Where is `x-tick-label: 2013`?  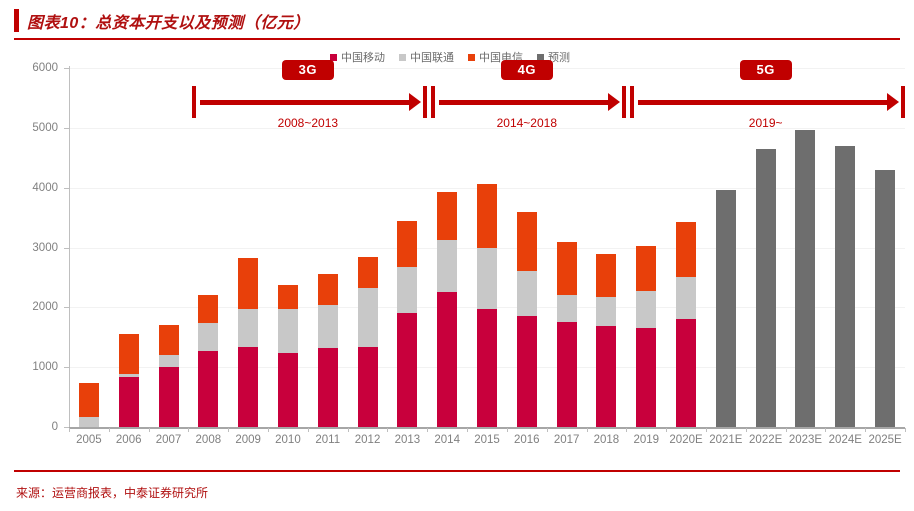
x-tick-label: 2013 is located at coordinates (407, 440).